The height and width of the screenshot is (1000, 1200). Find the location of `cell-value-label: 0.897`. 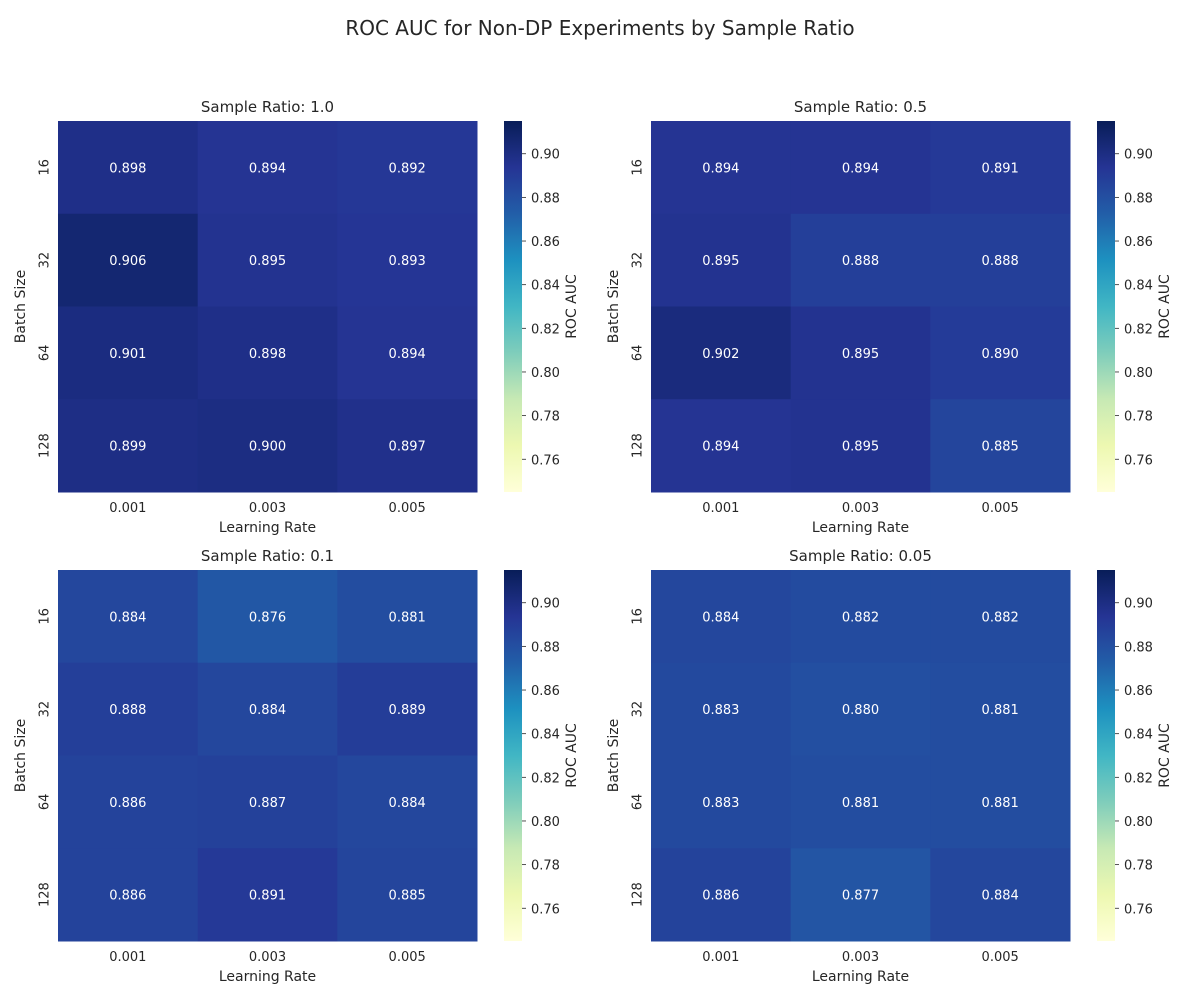

cell-value-label: 0.897 is located at coordinates (407, 447).